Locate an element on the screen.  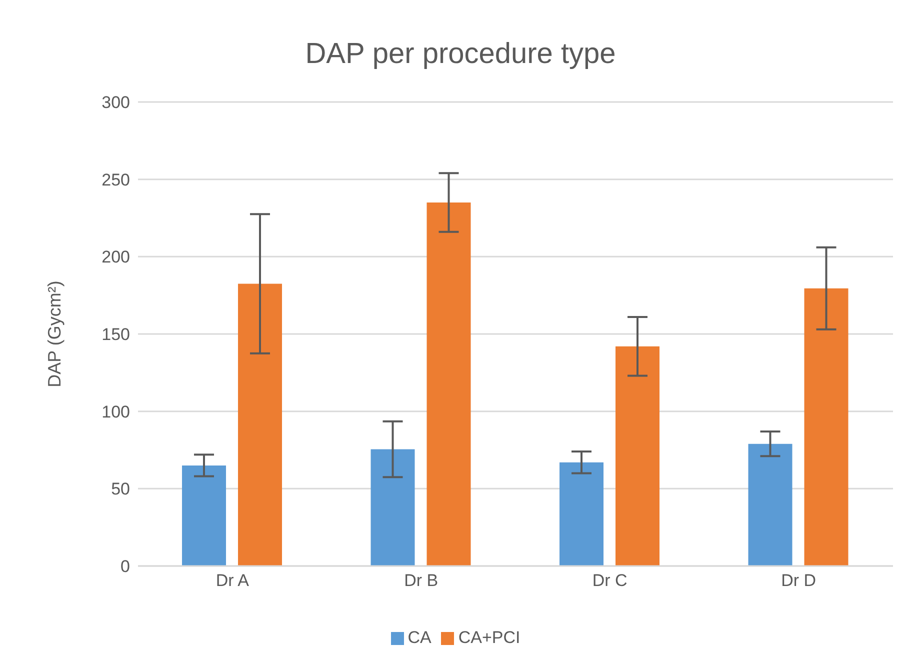
y-tick-label: 200 is located at coordinates (116, 257).